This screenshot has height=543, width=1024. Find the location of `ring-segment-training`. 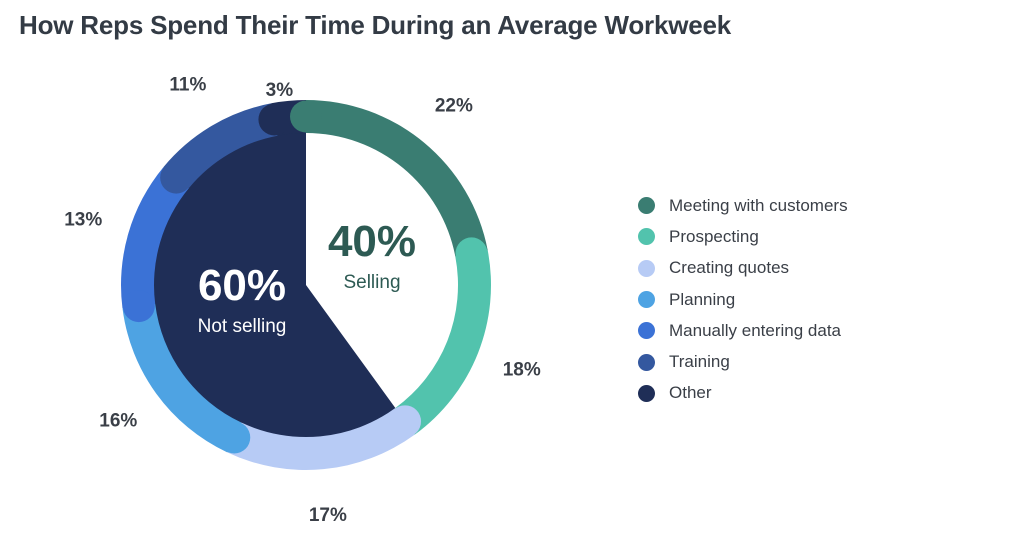

ring-segment-training is located at coordinates (220, 146).